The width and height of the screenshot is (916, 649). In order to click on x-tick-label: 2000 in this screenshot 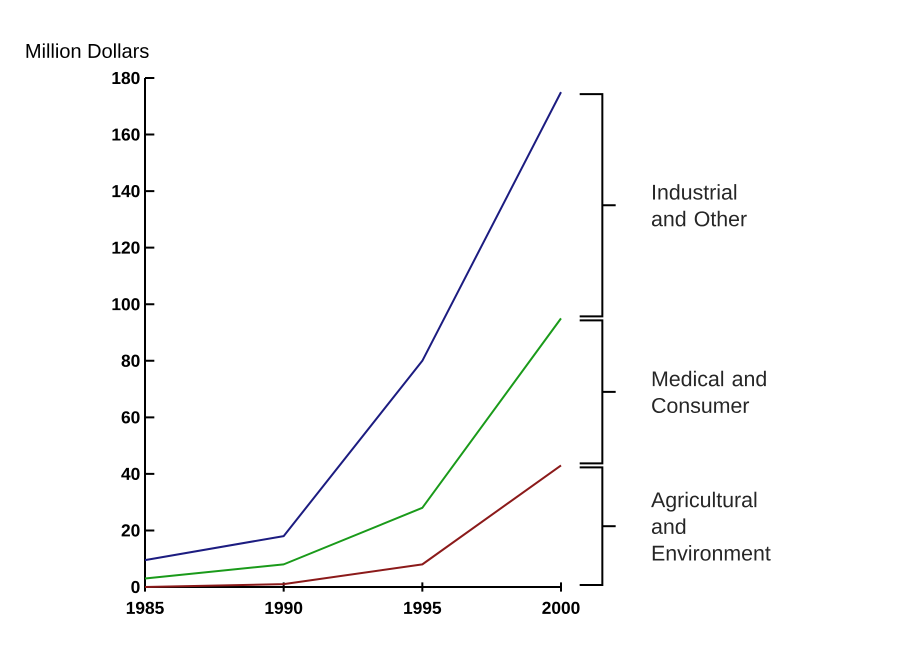, I will do `click(561, 608)`.